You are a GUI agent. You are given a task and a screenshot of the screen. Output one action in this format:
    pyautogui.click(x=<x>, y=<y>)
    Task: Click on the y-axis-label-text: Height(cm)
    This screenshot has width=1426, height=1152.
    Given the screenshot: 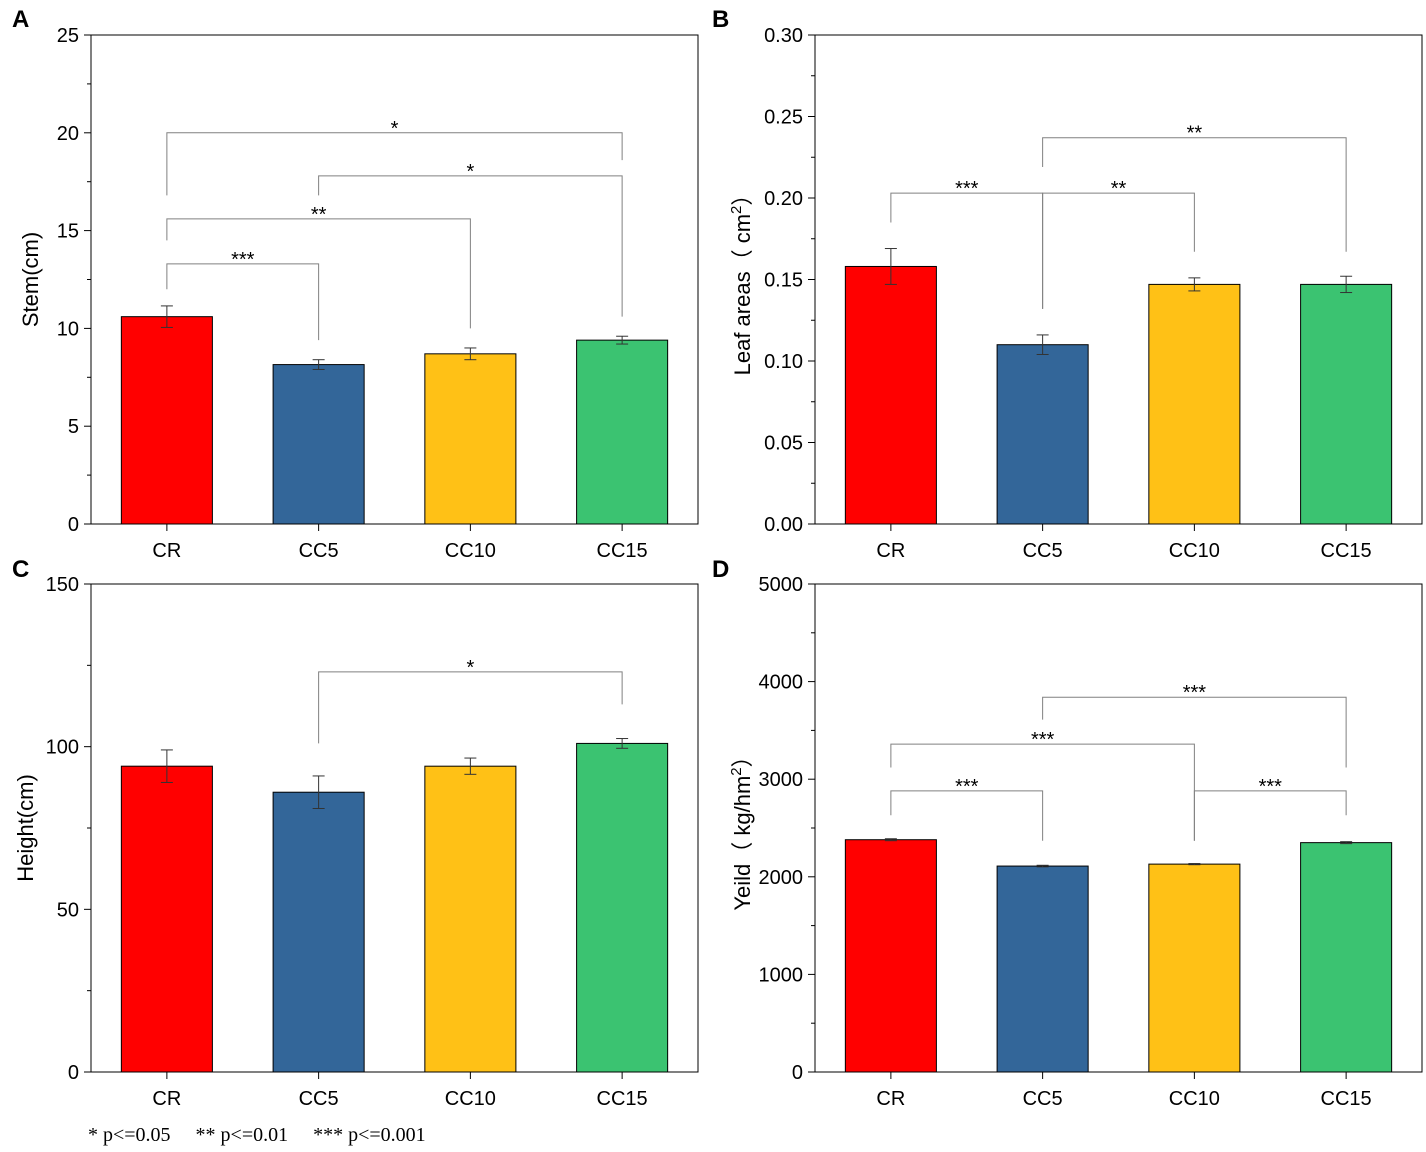 What is the action you would take?
    pyautogui.click(x=25, y=828)
    